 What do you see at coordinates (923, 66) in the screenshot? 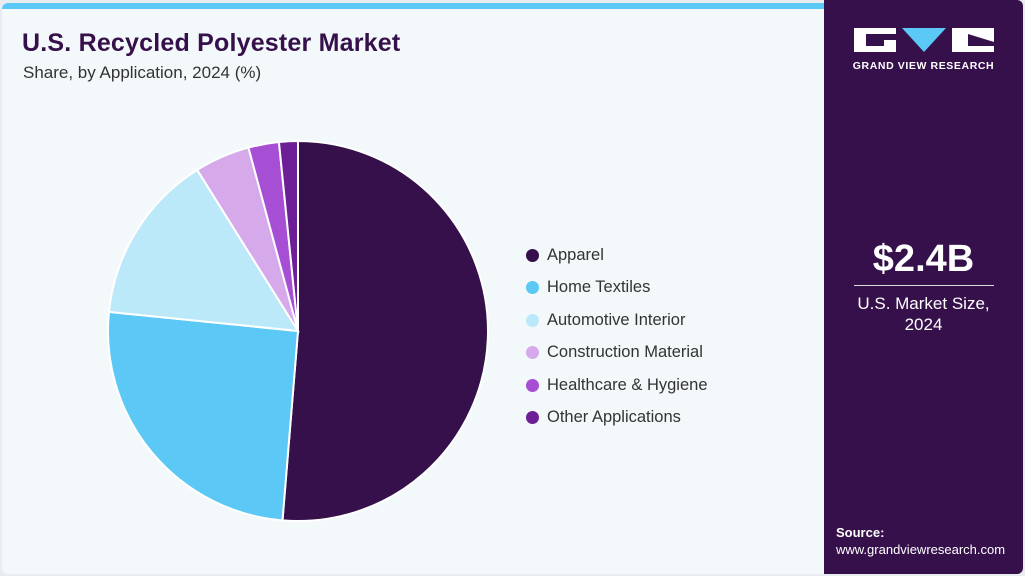
I see `brand-name: GRAND VIEW RESEARCH` at bounding box center [923, 66].